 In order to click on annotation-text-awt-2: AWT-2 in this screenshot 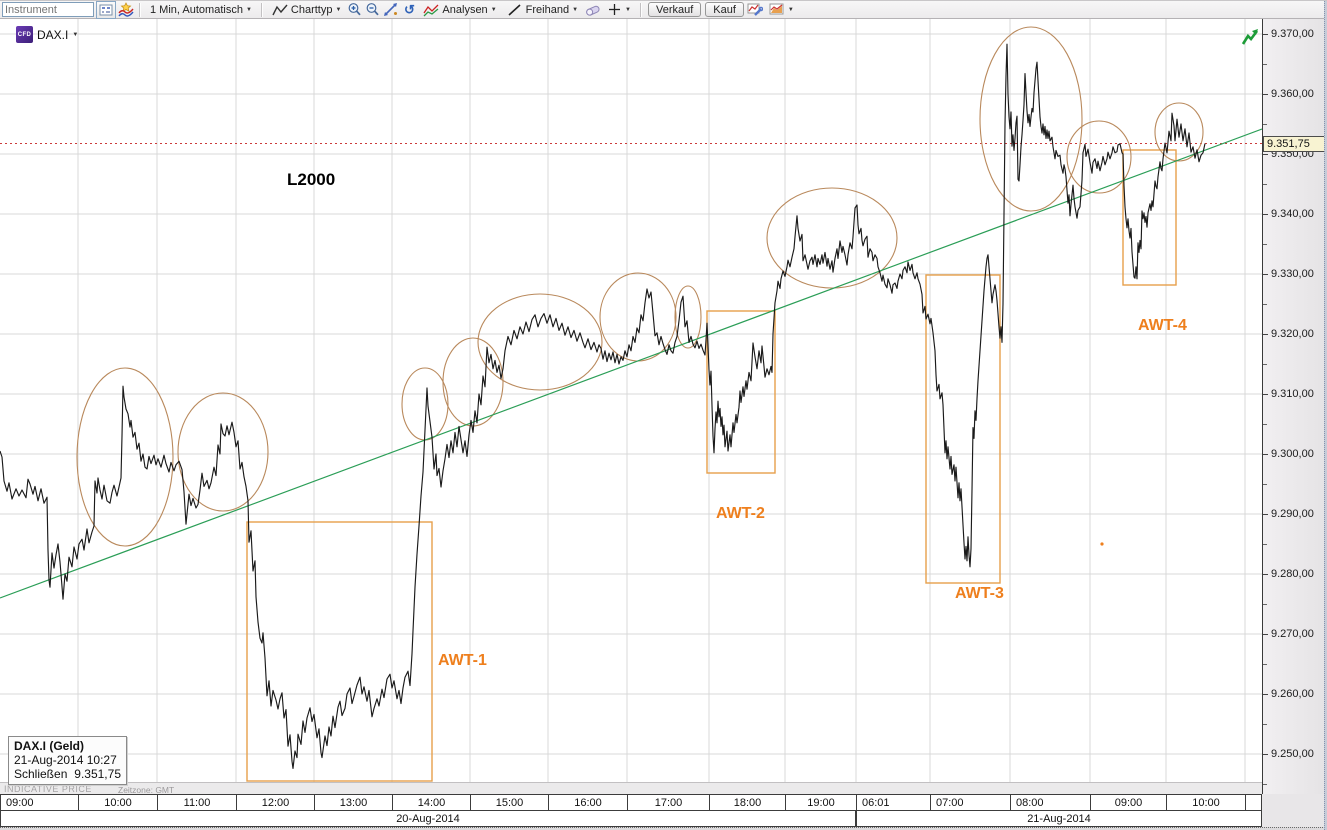, I will do `click(740, 513)`.